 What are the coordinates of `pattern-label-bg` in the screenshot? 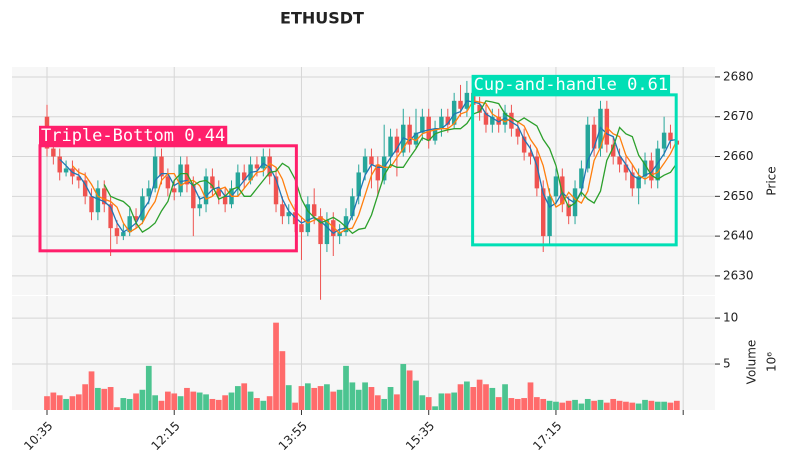 It's located at (133, 135).